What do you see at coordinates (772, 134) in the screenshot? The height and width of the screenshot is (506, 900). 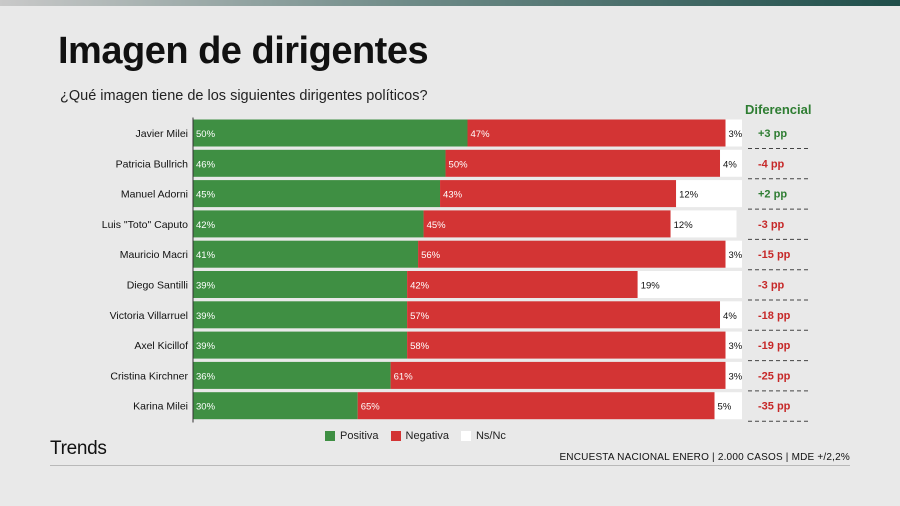 I see `diferencial-value: +3 pp` at bounding box center [772, 134].